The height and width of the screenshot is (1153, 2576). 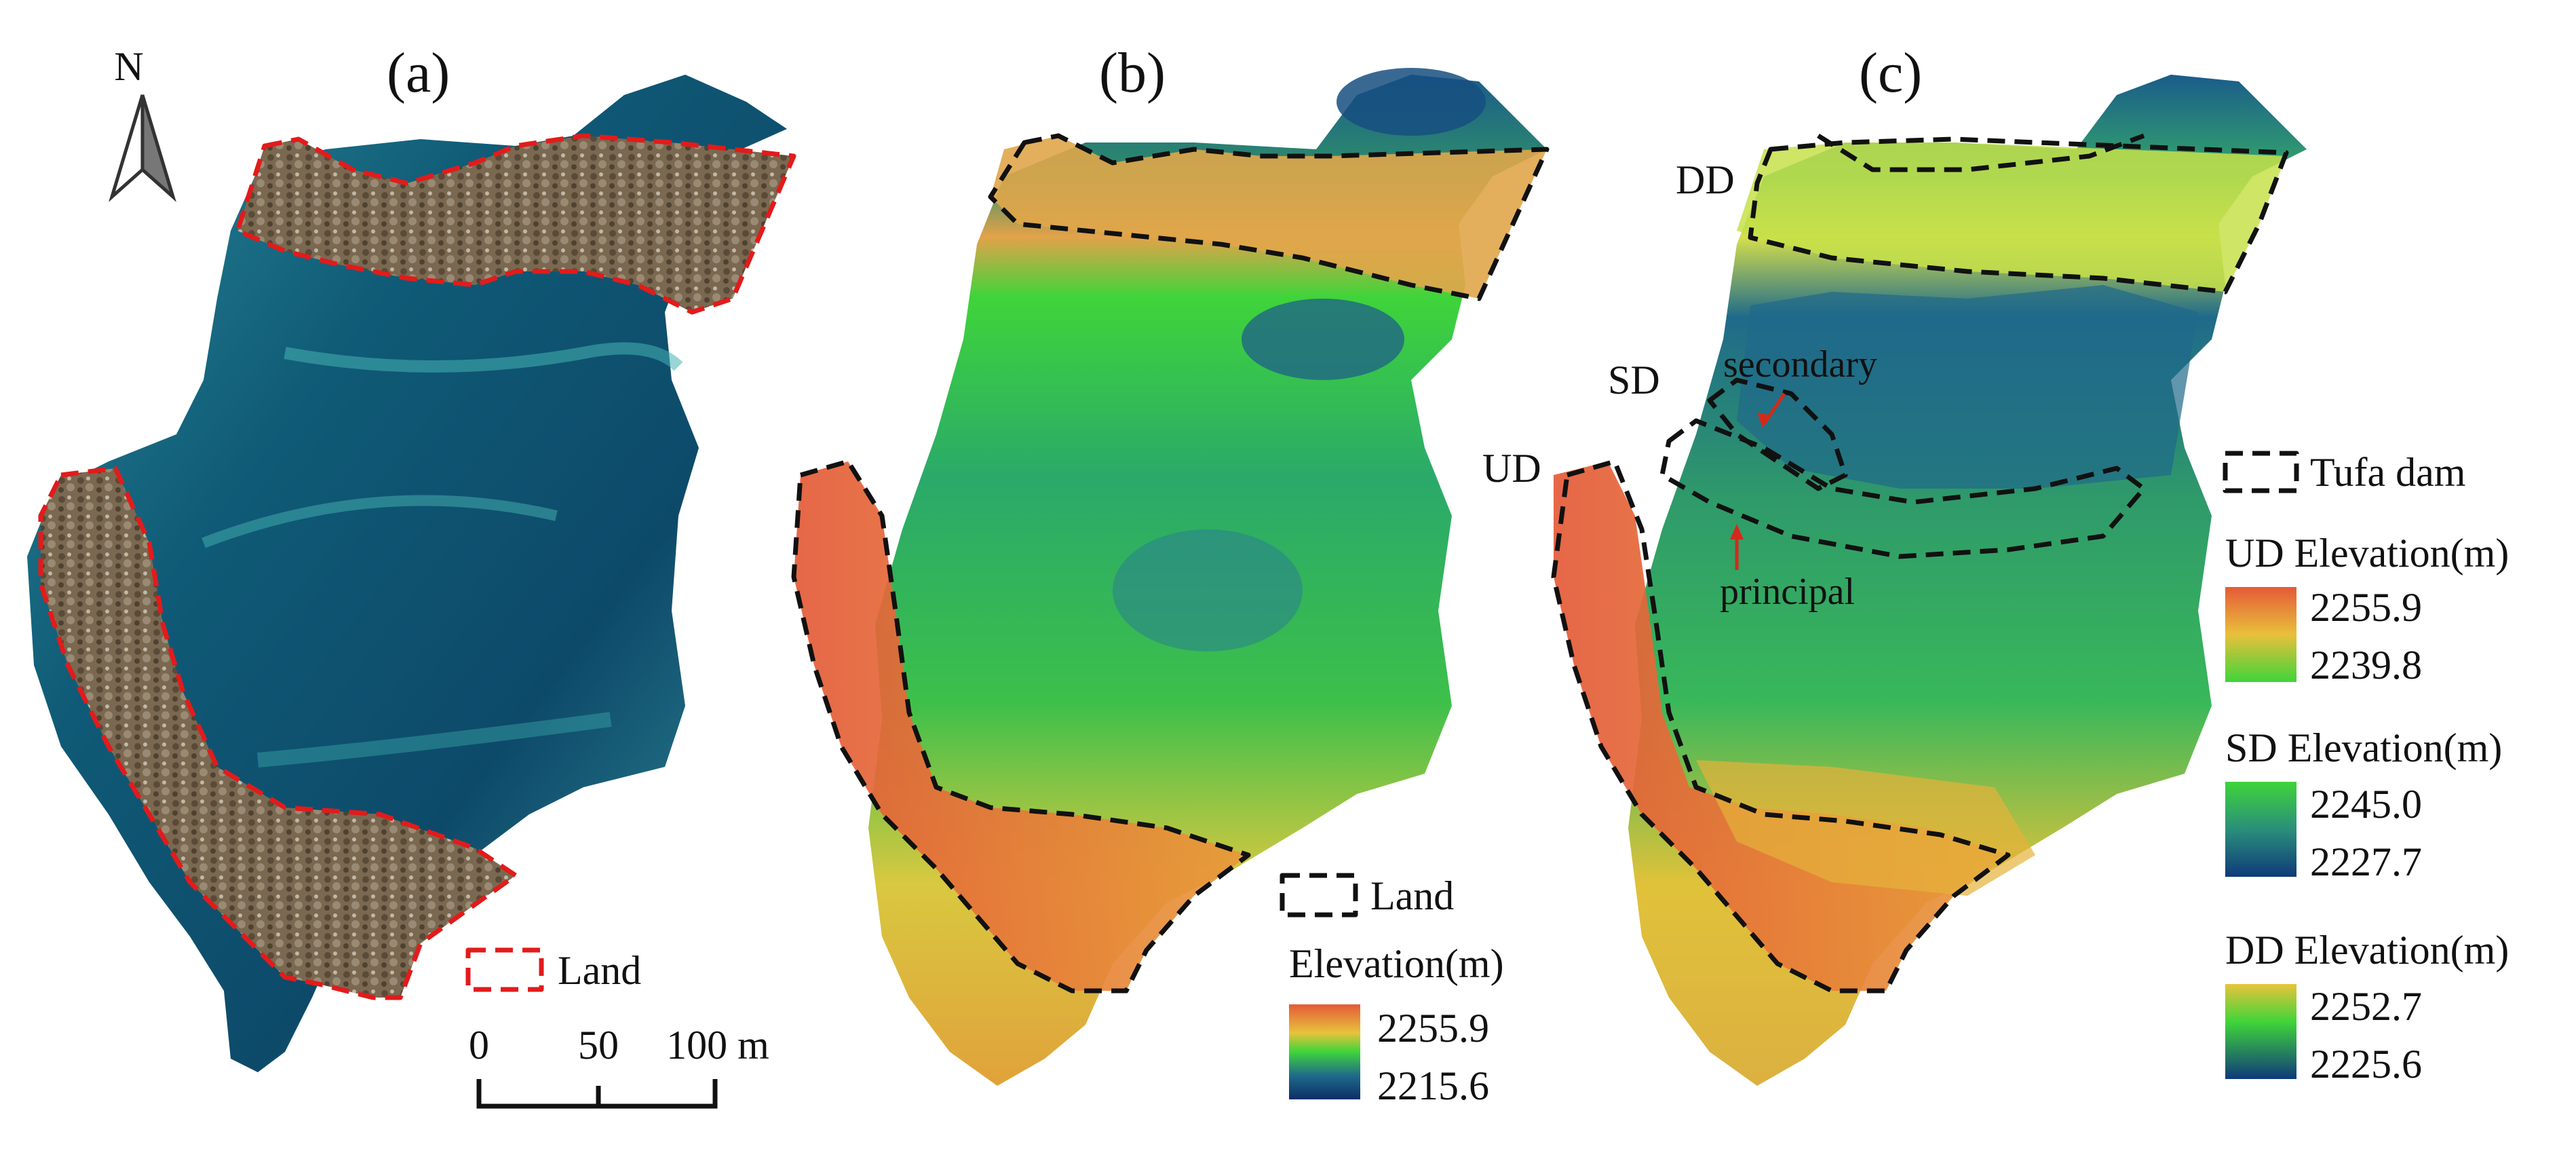 I want to click on legend-dd-title: DD Elevation(m), so click(x=2367, y=950).